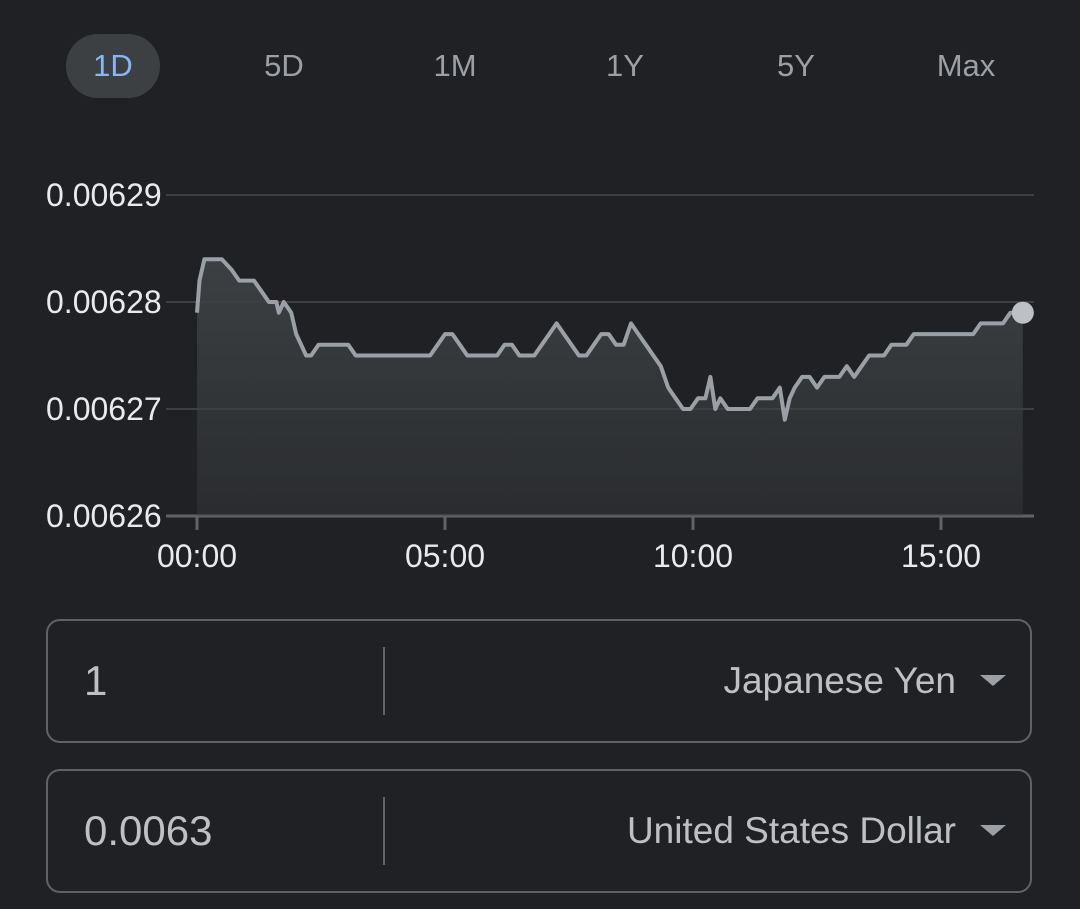 Image resolution: width=1080 pixels, height=909 pixels. What do you see at coordinates (796, 65) in the screenshot?
I see `tab-5y: 5Y` at bounding box center [796, 65].